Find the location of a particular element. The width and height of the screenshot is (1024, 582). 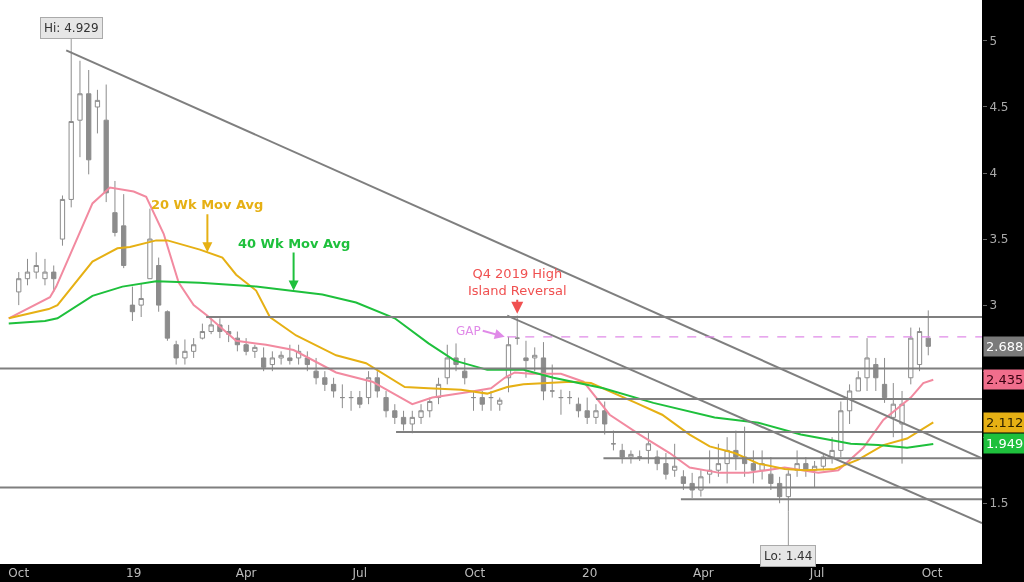

text: 1.949 is located at coordinates (1005, 443).